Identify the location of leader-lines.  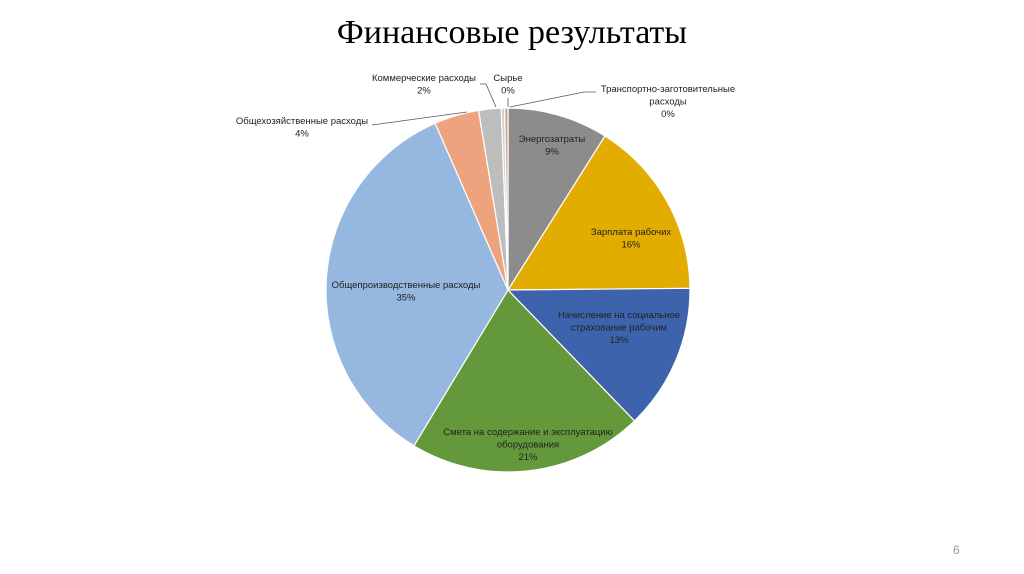
(483, 104).